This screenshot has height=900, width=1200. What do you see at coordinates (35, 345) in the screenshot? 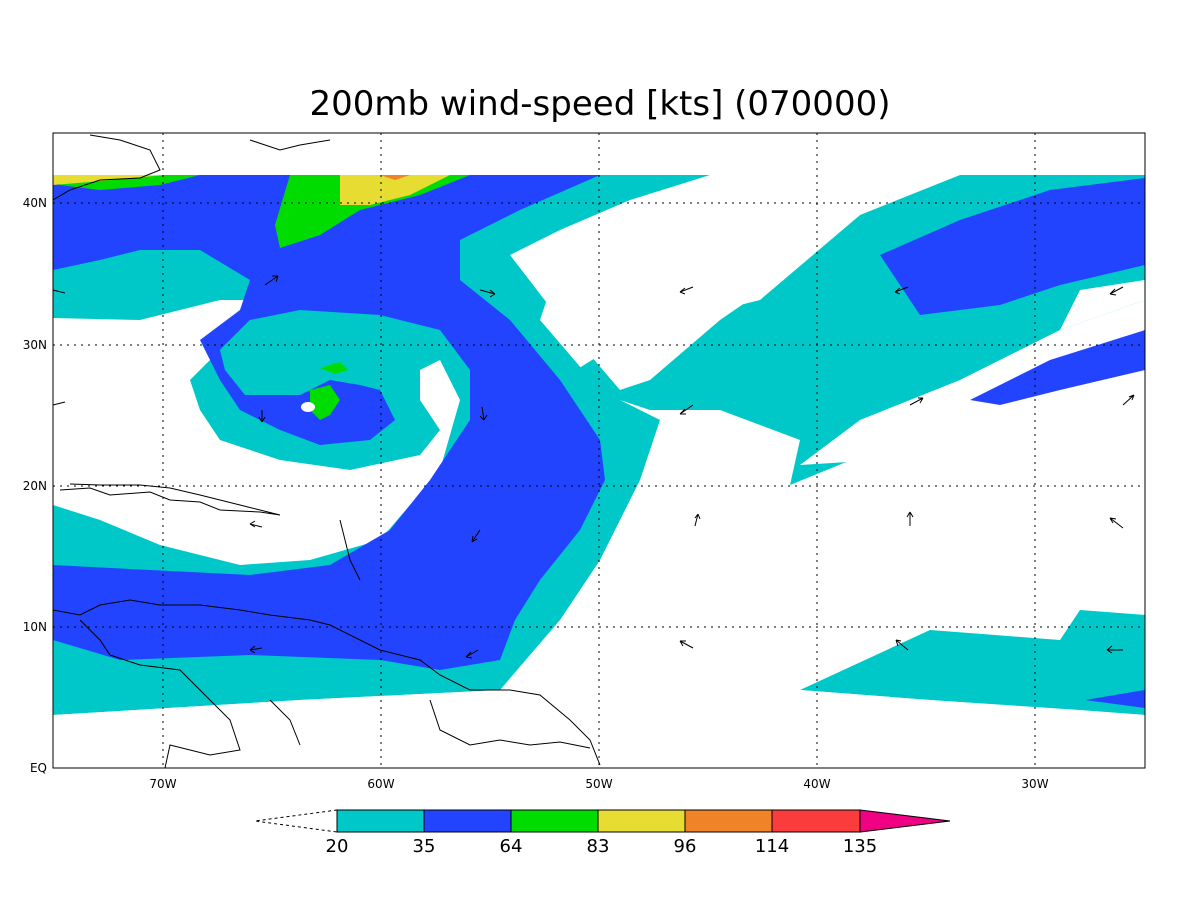
I see `y-tick-label: 30N` at bounding box center [35, 345].